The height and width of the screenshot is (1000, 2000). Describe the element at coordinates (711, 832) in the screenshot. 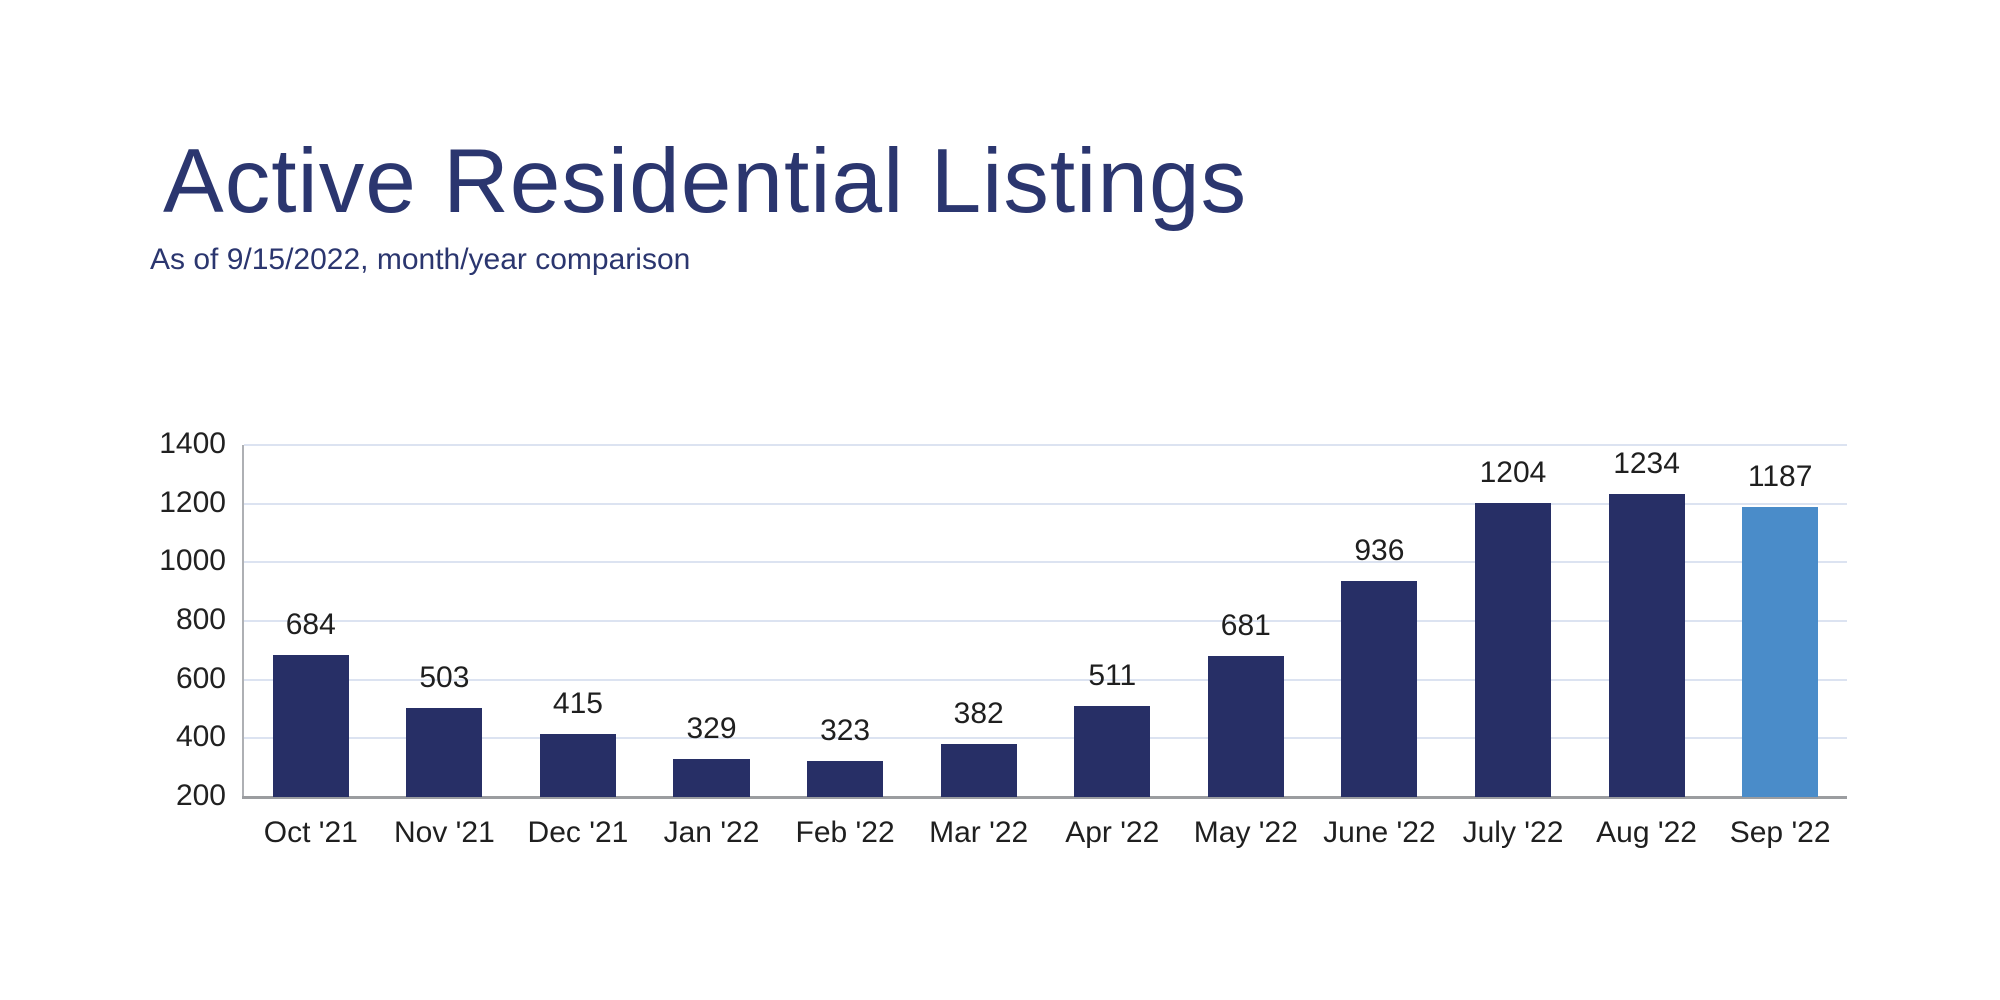

I see `x-category-label: Jan '22` at that location.